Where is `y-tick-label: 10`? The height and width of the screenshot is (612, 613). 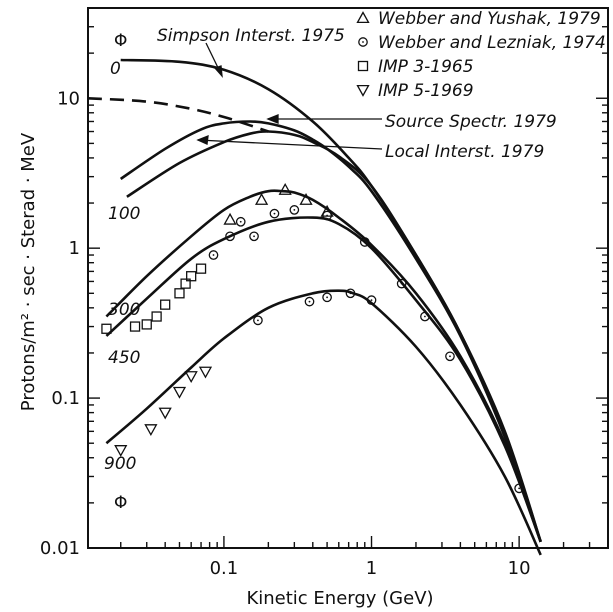
y-tick-label: 10 is located at coordinates (68, 98).